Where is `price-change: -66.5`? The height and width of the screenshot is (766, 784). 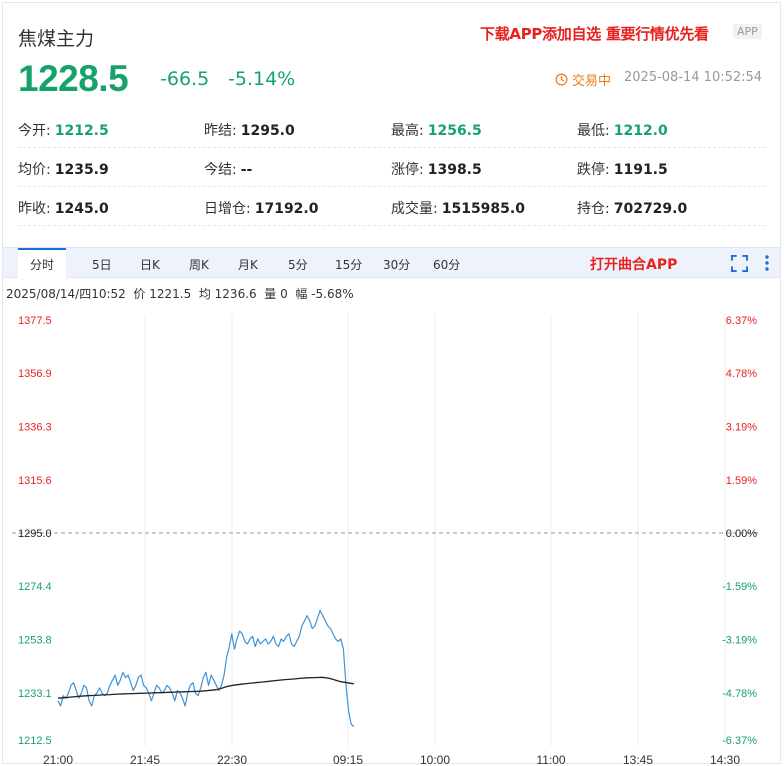 price-change: -66.5 is located at coordinates (185, 79).